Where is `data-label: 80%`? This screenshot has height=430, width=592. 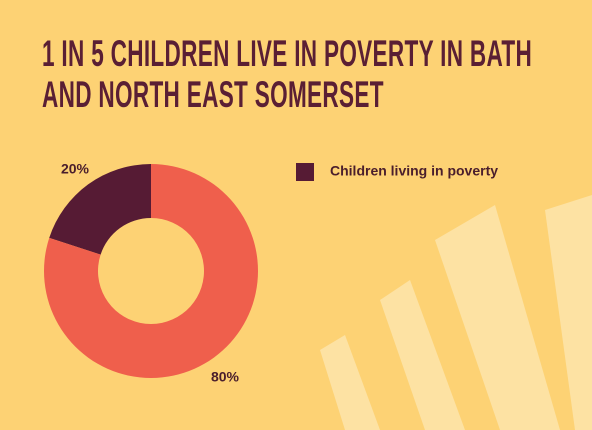 data-label: 80% is located at coordinates (225, 377).